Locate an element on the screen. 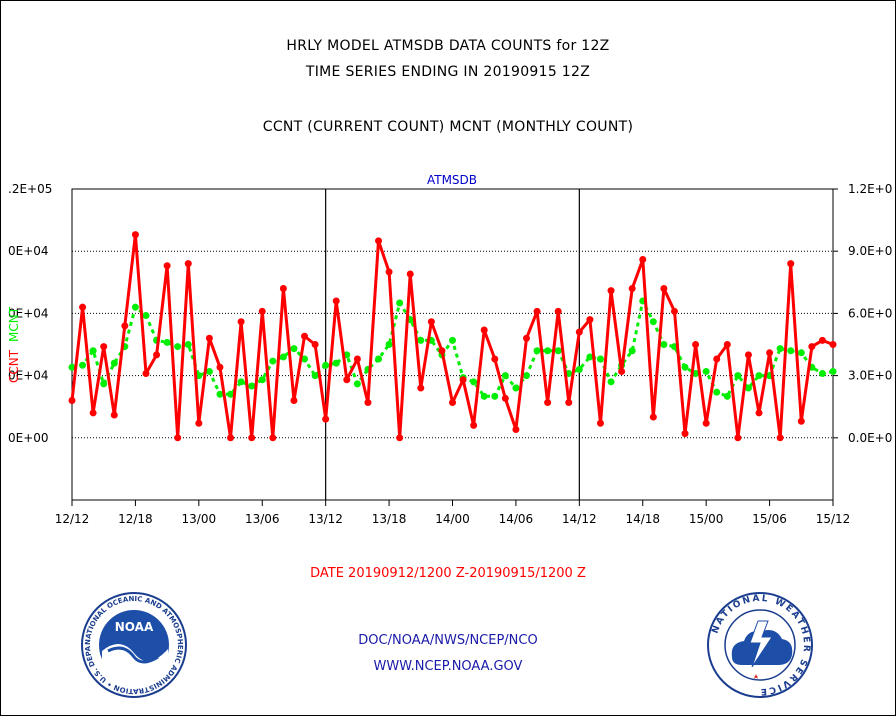  x-tick-label: 13/06 is located at coordinates (262, 519).